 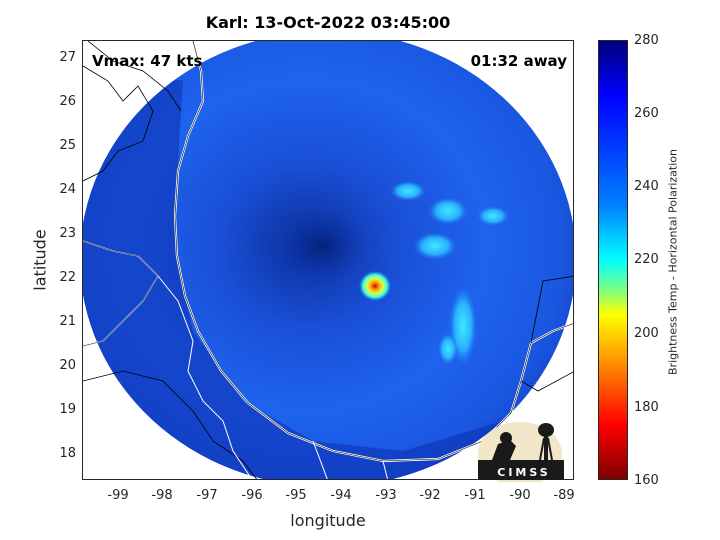 What do you see at coordinates (341, 495) in the screenshot?
I see `x-tick-label: -94` at bounding box center [341, 495].